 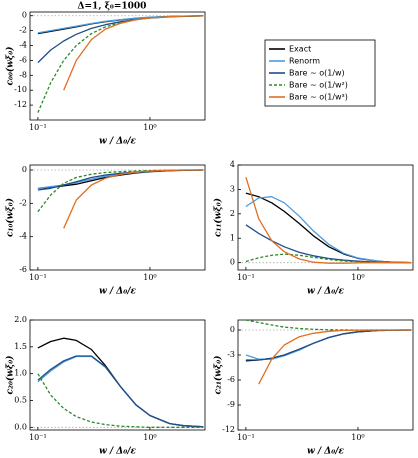 I want to click on y-tick-label: -10, so click(x=20, y=89).